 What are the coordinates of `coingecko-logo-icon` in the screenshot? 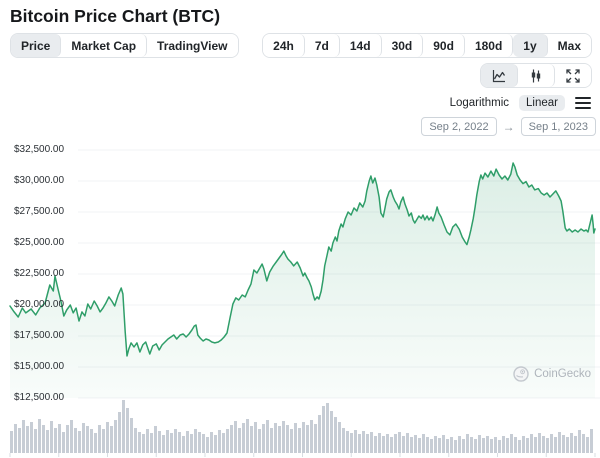 It's located at (521, 374).